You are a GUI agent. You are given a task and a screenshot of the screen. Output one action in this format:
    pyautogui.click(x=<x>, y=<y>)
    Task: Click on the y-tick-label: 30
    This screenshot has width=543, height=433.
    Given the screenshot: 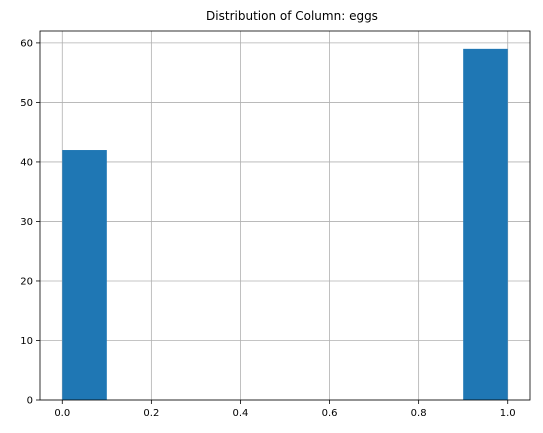 What is the action you would take?
    pyautogui.click(x=26, y=222)
    